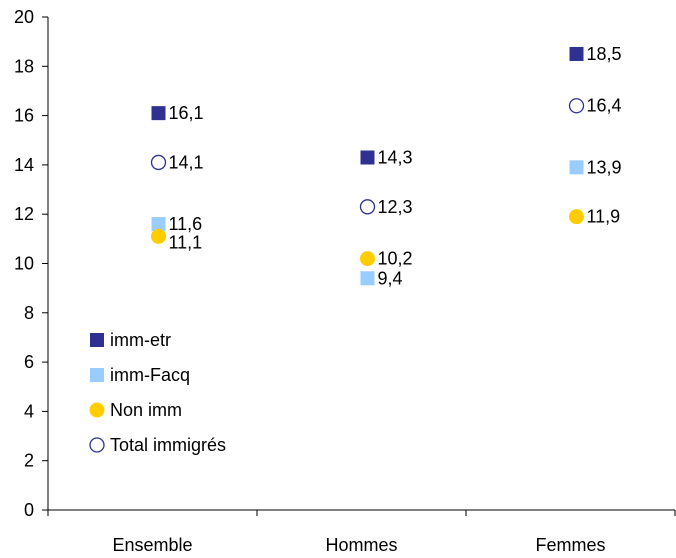 Image resolution: width=676 pixels, height=558 pixels. I want to click on y-tick-label: 14, so click(24, 165).